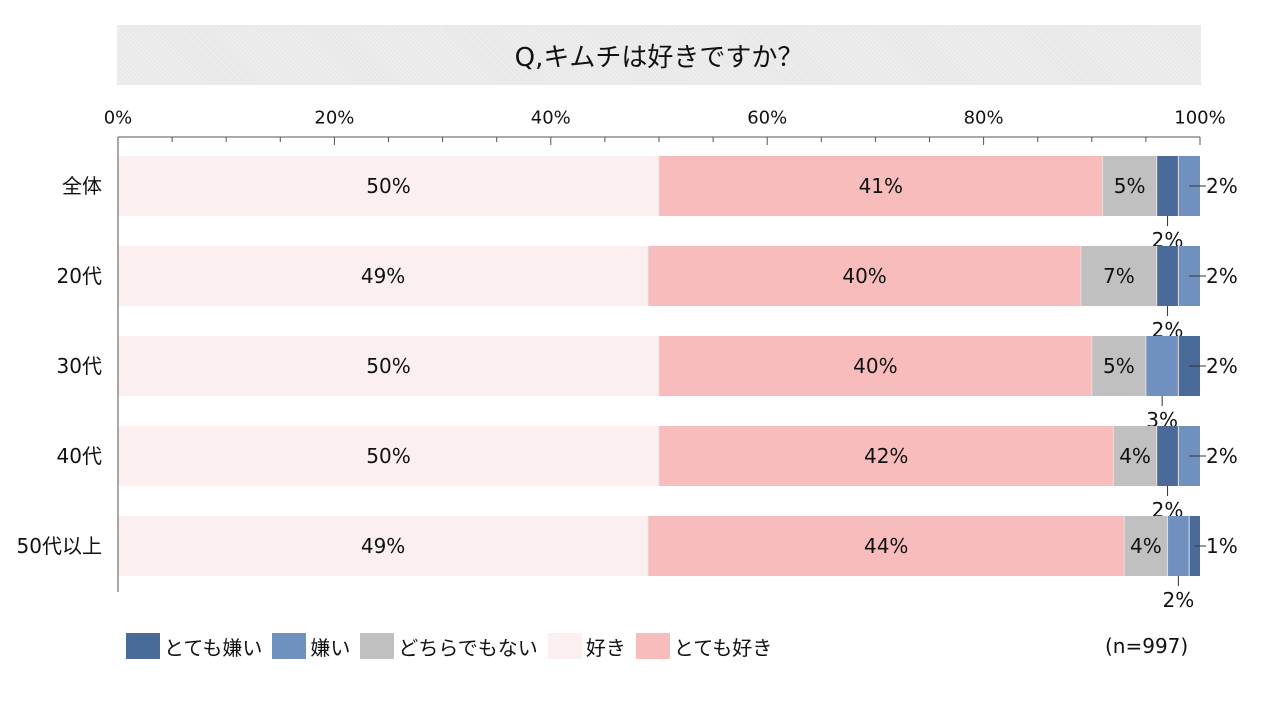  Describe the element at coordinates (334, 118) in the screenshot. I see `x-tick-label: 20%` at that location.